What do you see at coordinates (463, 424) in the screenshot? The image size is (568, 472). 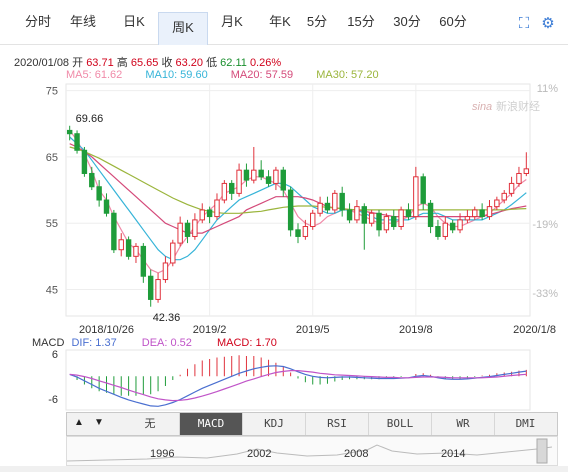 I see `indicator-wr: WR` at bounding box center [463, 424].